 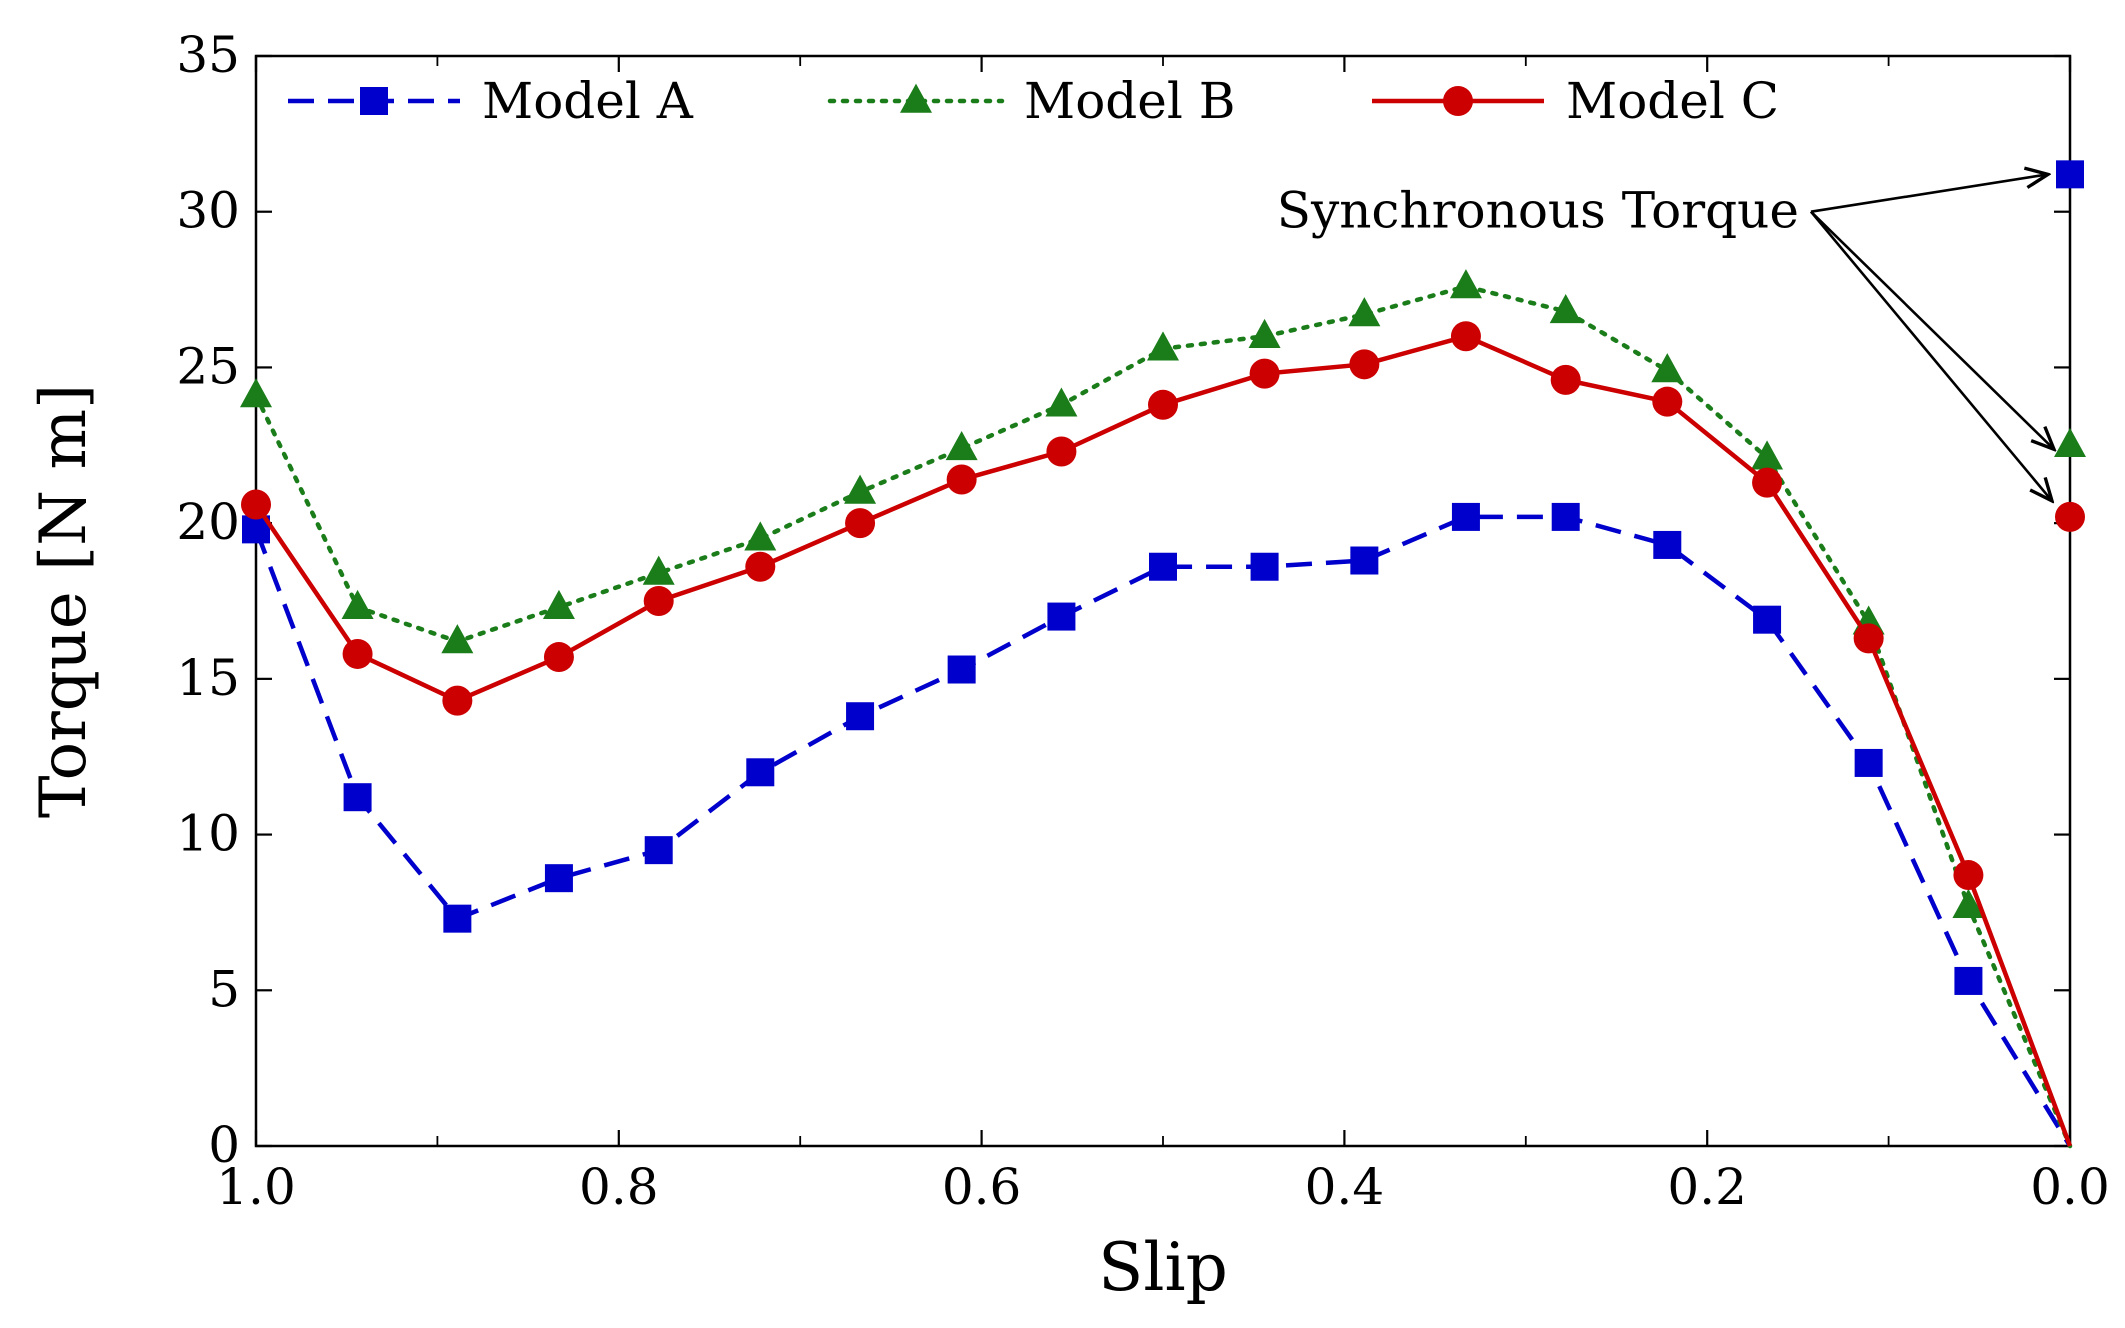 I want to click on y-tick-label: 25, so click(x=208, y=366).